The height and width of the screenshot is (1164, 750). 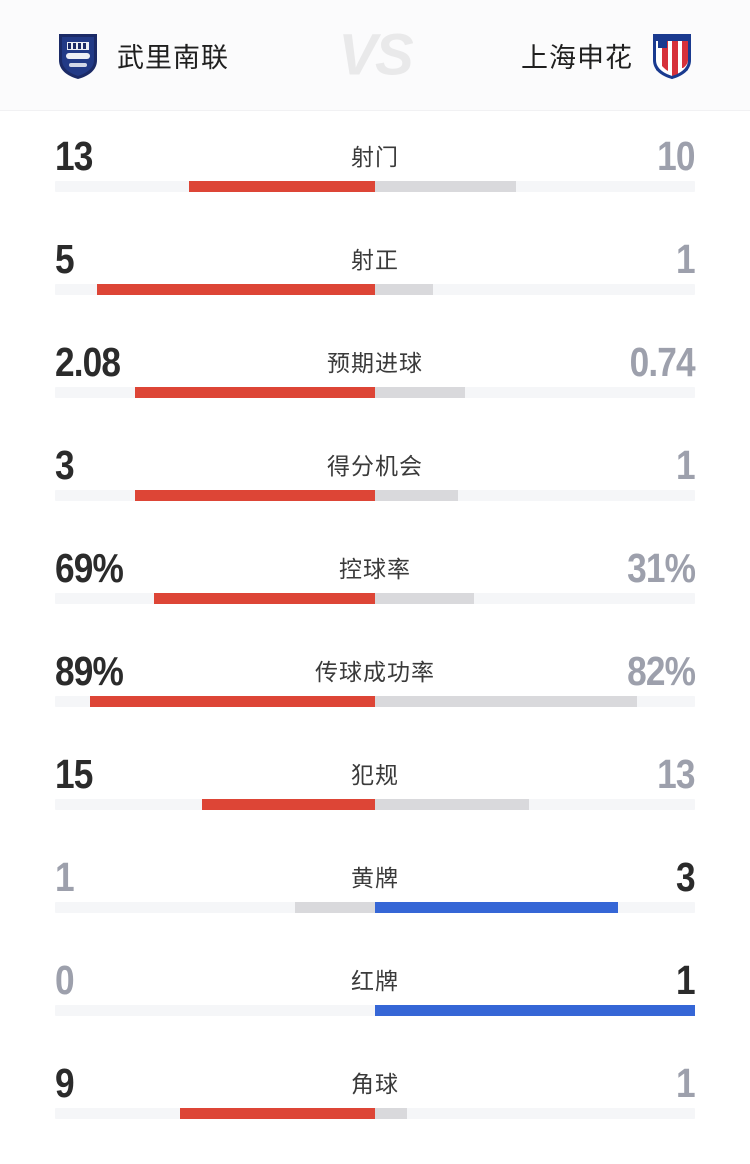 I want to click on shanghai-shenhua-crest, so click(x=672, y=55).